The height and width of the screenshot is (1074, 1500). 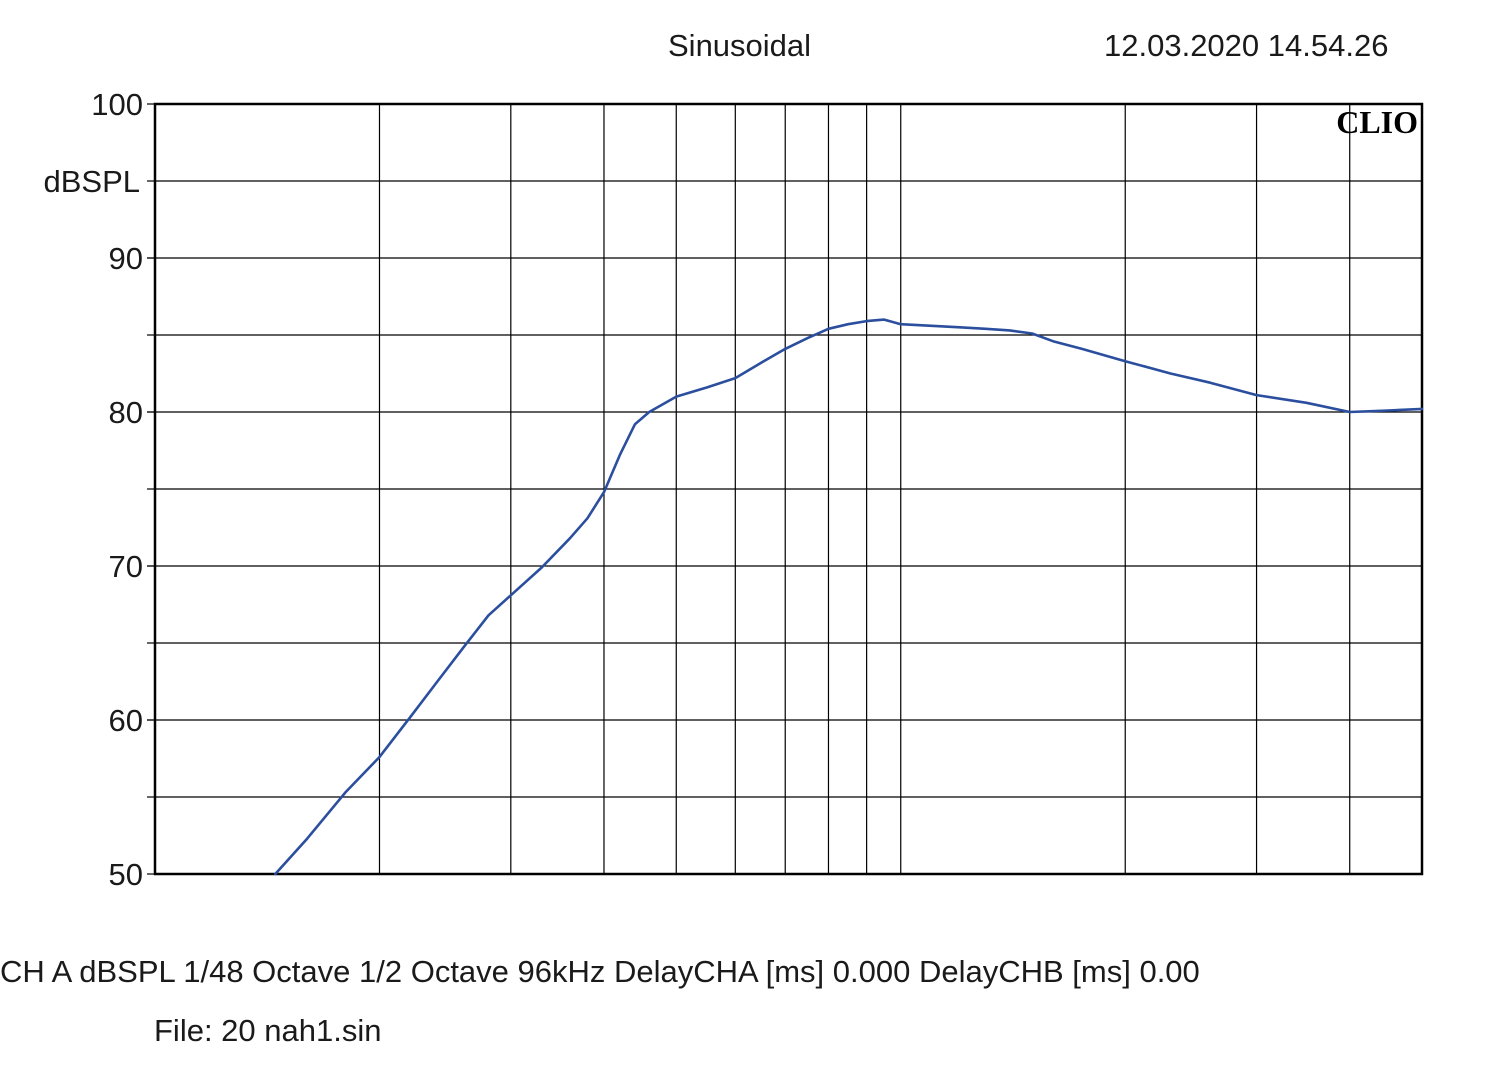 What do you see at coordinates (901, 897) in the screenshot?
I see `x-tick-label: 100` at bounding box center [901, 897].